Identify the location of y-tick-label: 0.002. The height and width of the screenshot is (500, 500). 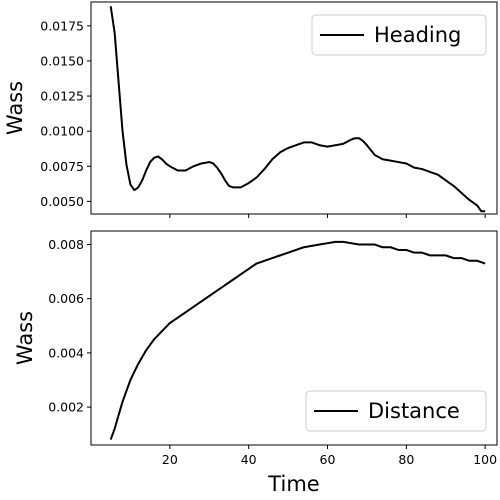
(66, 407).